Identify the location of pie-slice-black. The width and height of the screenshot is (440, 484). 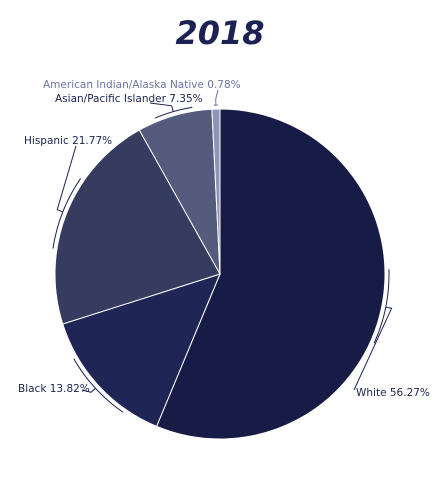
(141, 350).